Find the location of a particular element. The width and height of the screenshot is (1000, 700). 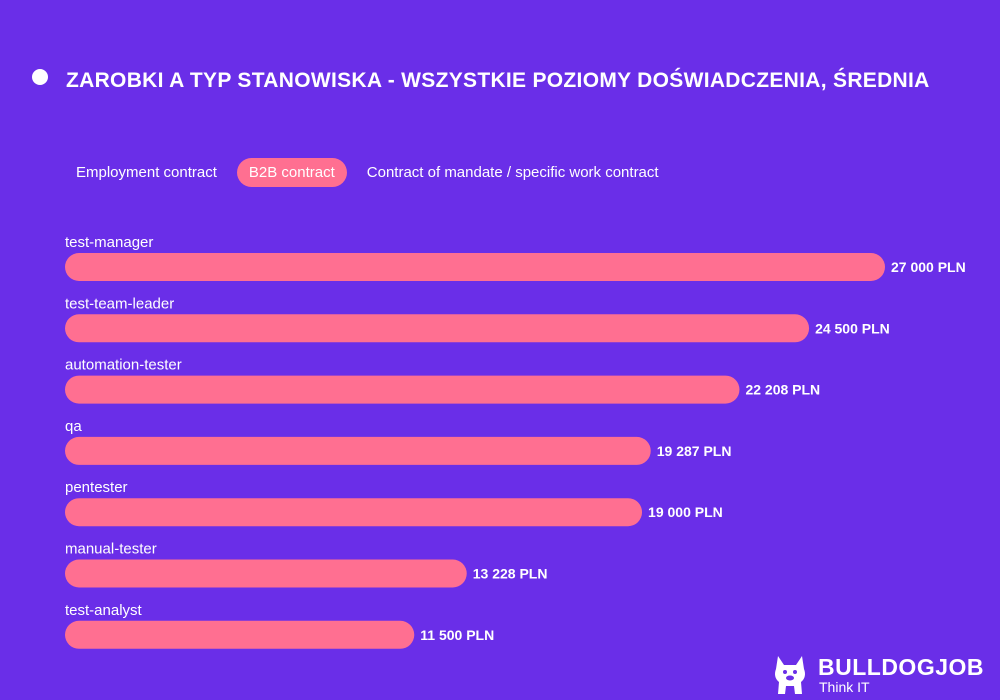

value-label-manual-tester: 13 228 PLN is located at coordinates (510, 574).